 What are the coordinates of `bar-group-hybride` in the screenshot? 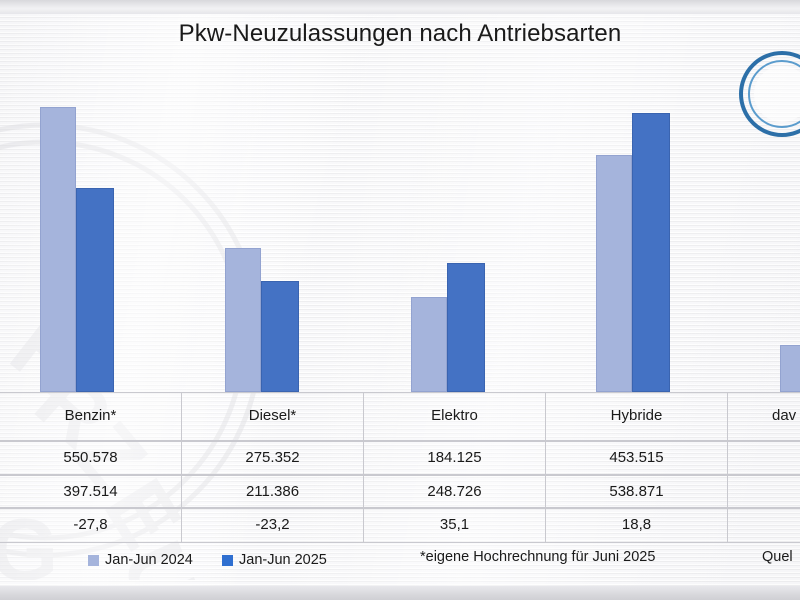 It's located at (634, 226).